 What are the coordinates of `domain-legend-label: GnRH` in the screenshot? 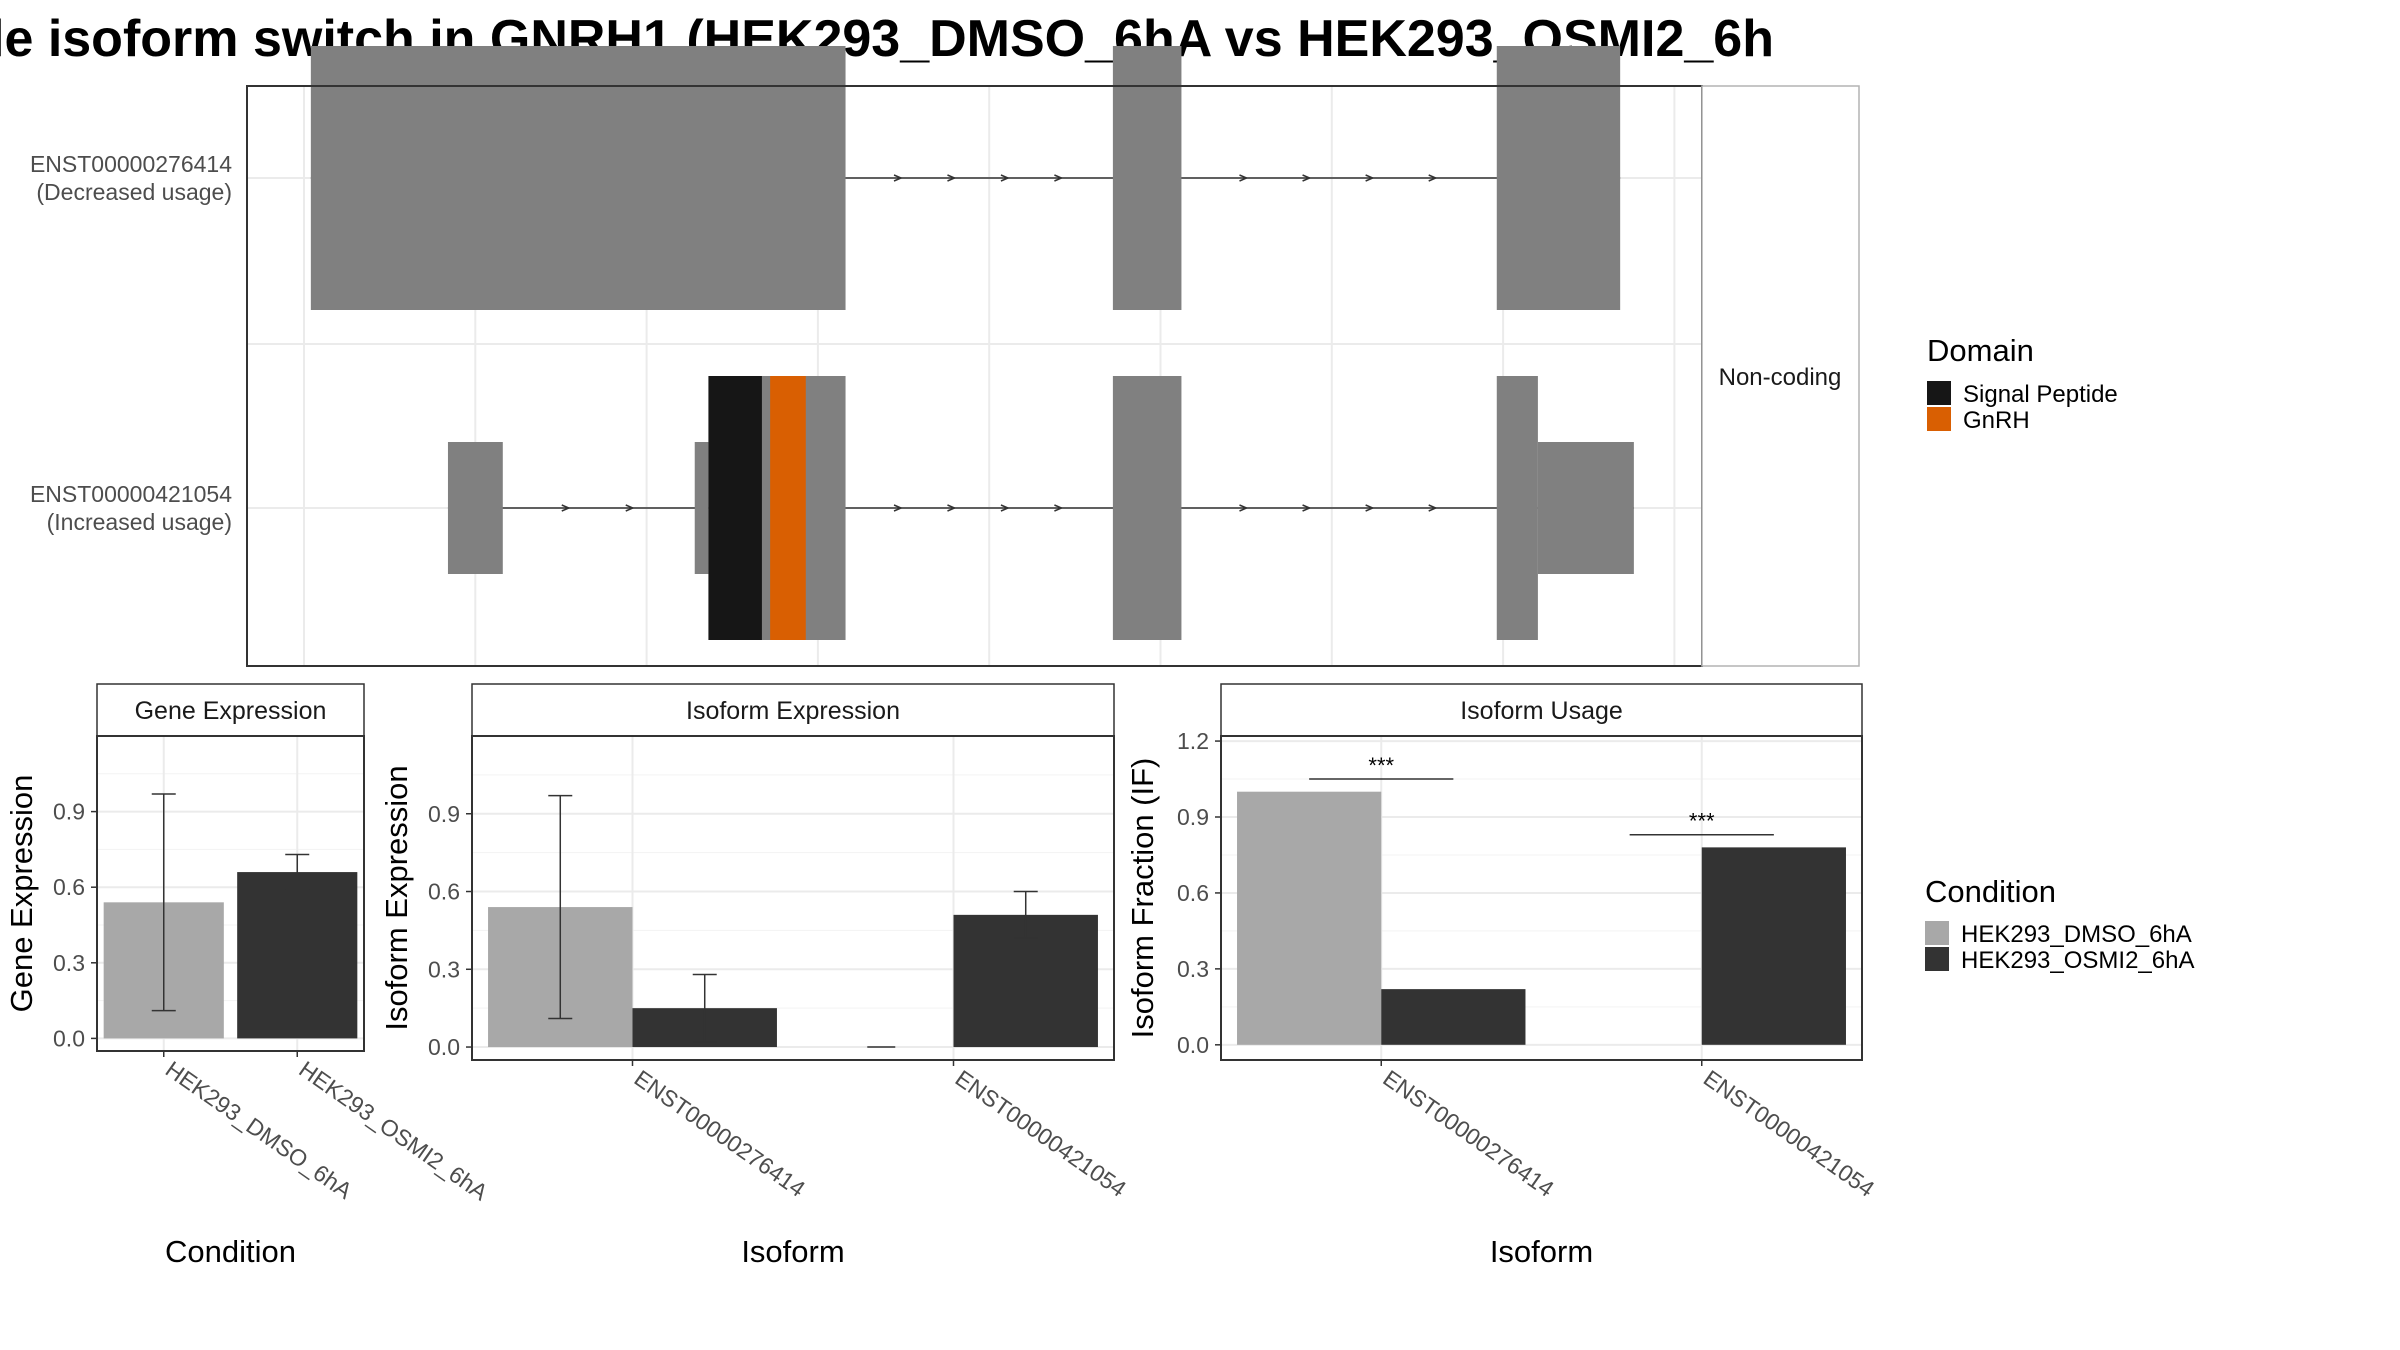 It's located at (1996, 420).